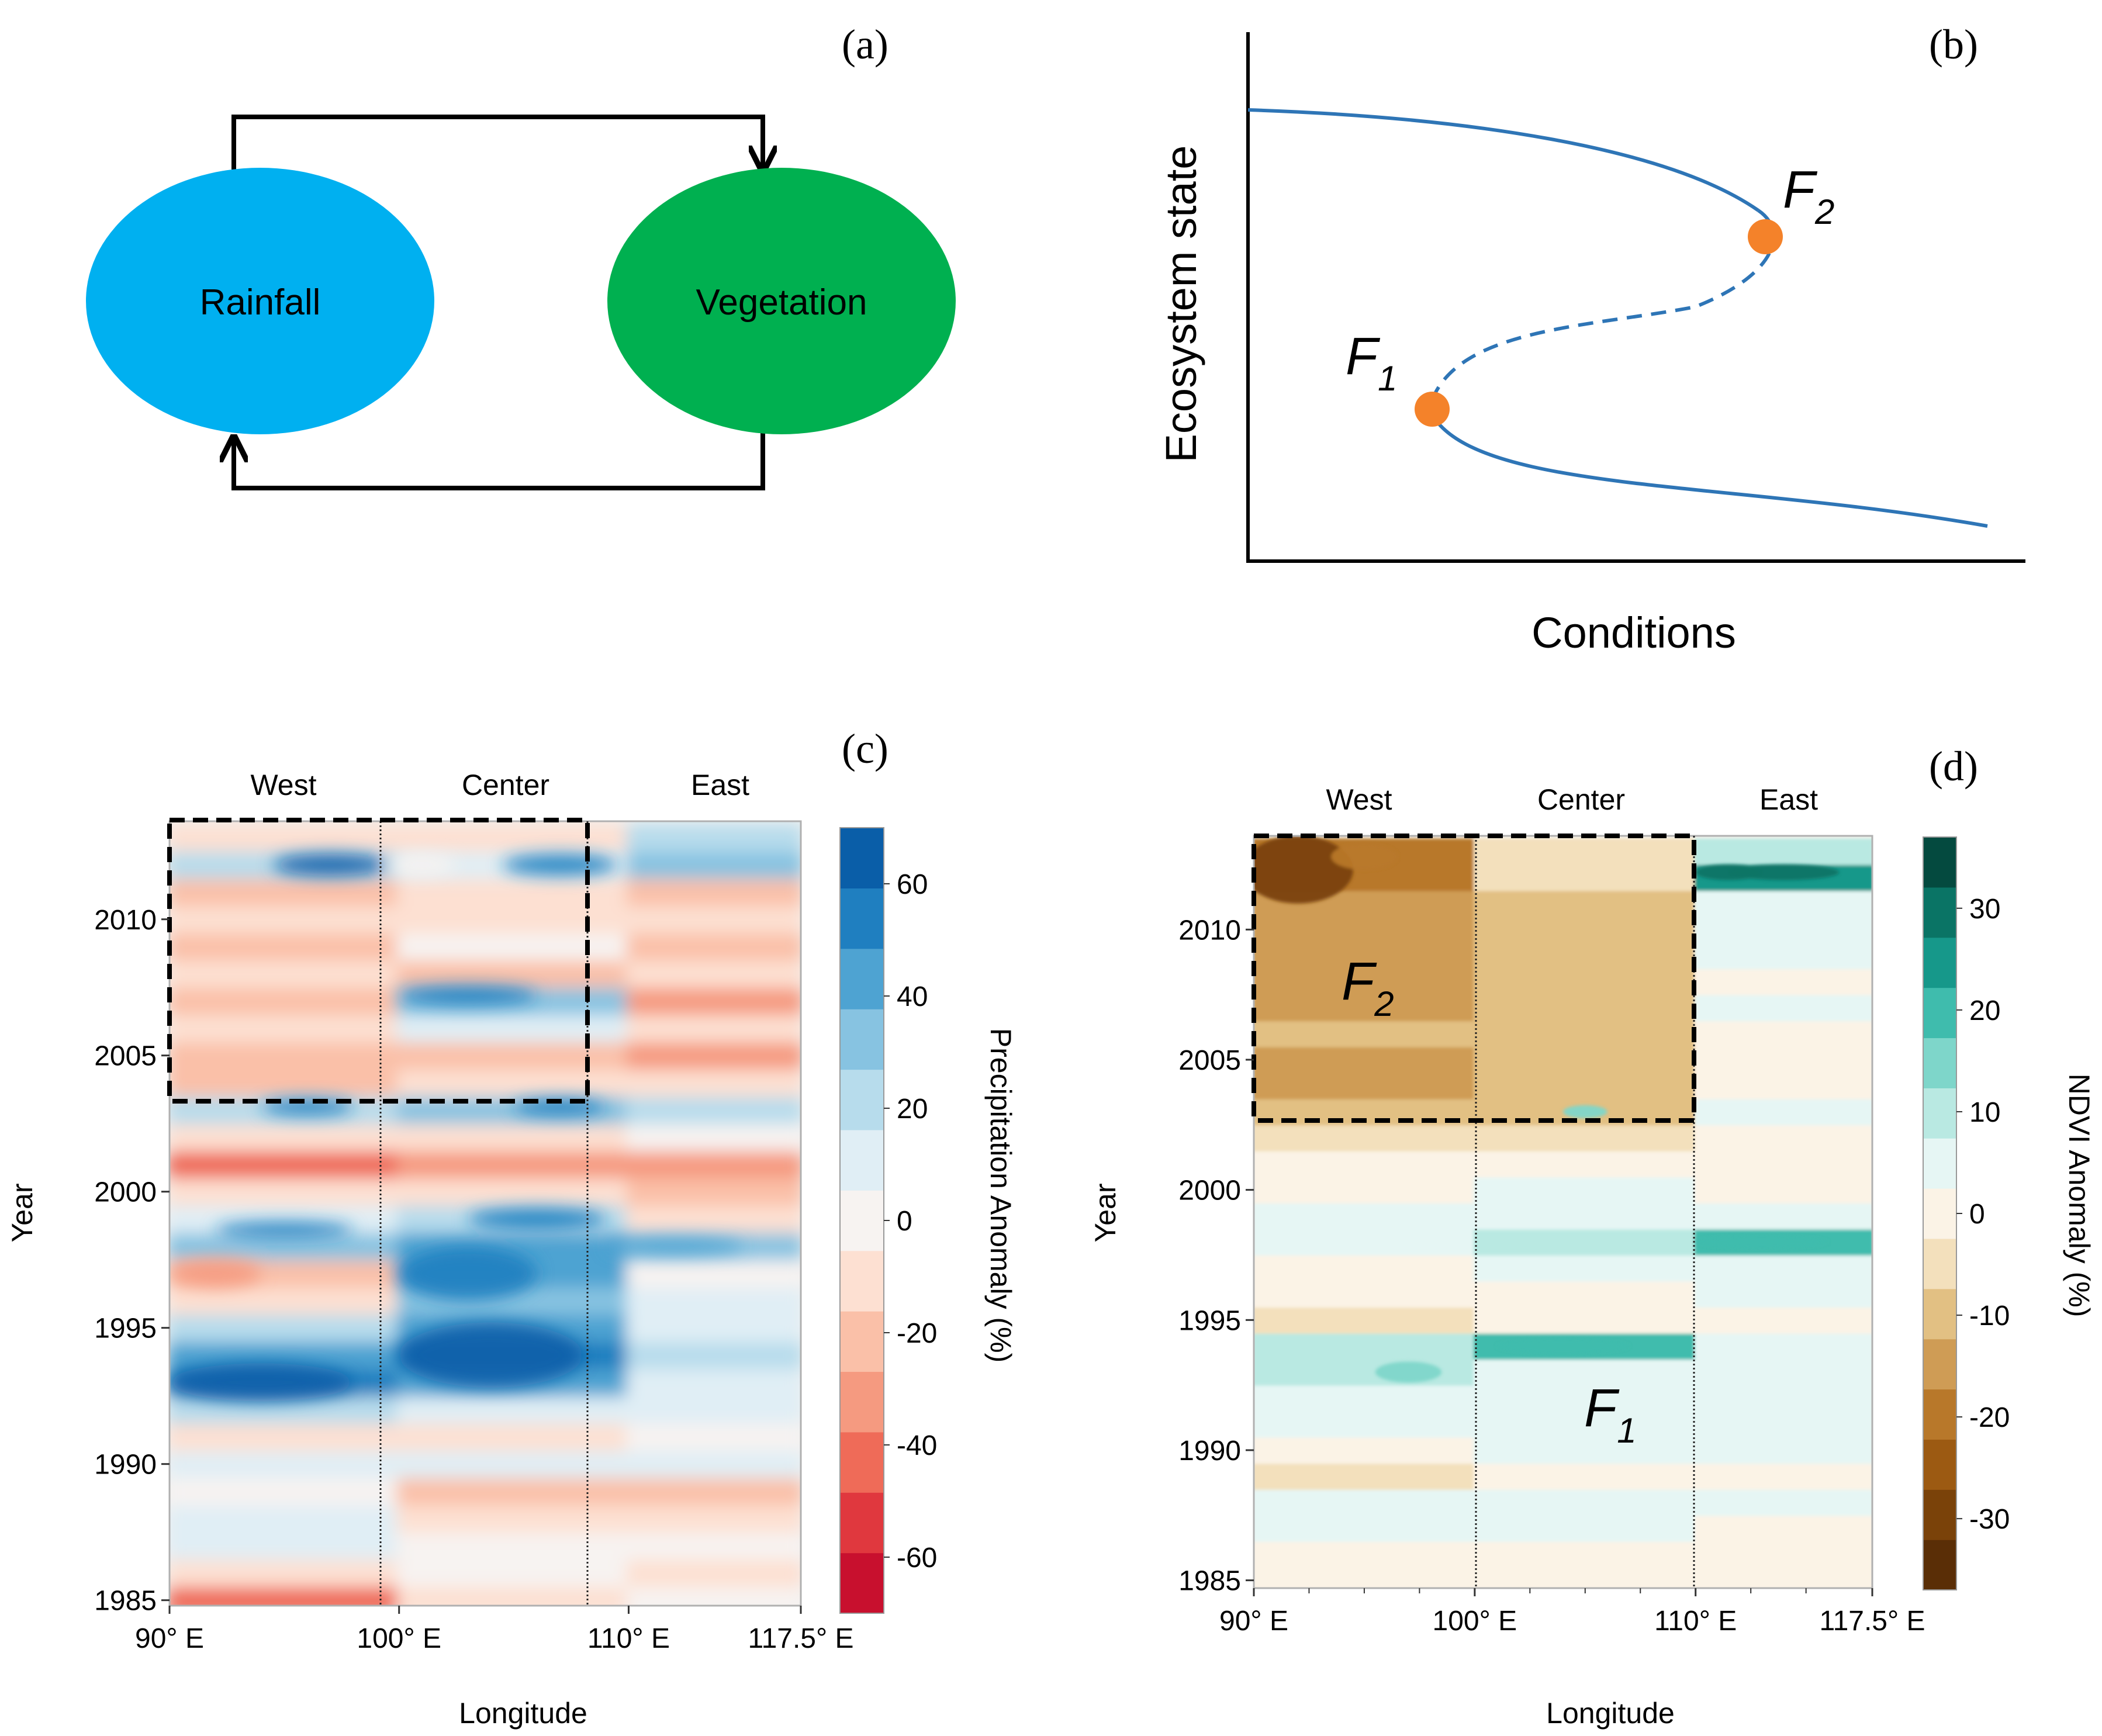 The height and width of the screenshot is (1736, 2102). Describe the element at coordinates (1783, 1190) in the screenshot. I see `ndvi-cell-2000-east` at that location.